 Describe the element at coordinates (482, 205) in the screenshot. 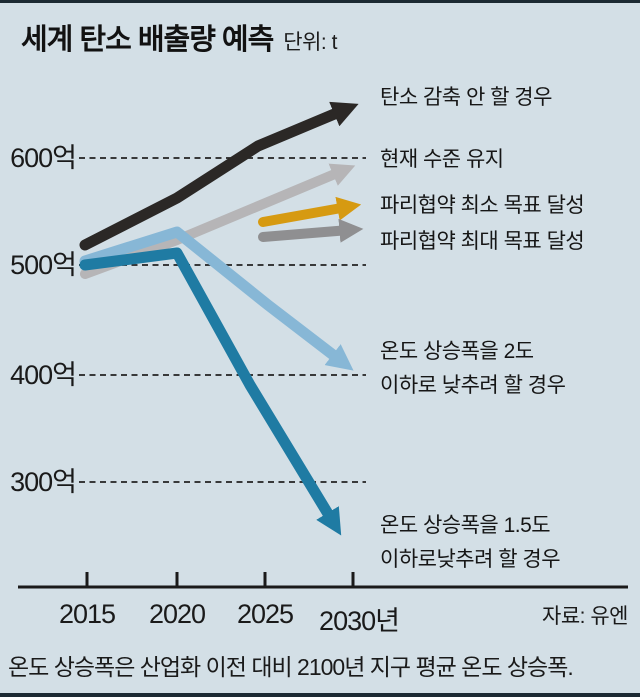

I see `label-paris-min: 파리협약 최소 목표 달성` at that location.